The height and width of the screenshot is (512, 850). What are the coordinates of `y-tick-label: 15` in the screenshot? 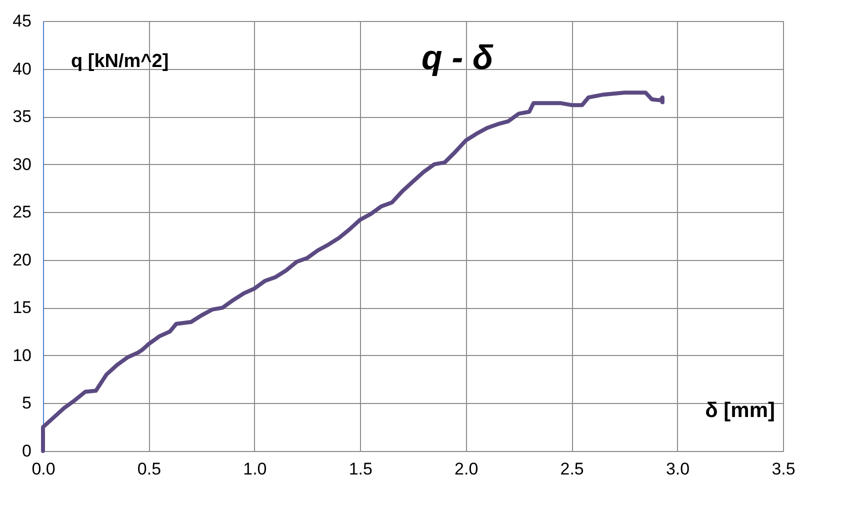 It's located at (22, 308).